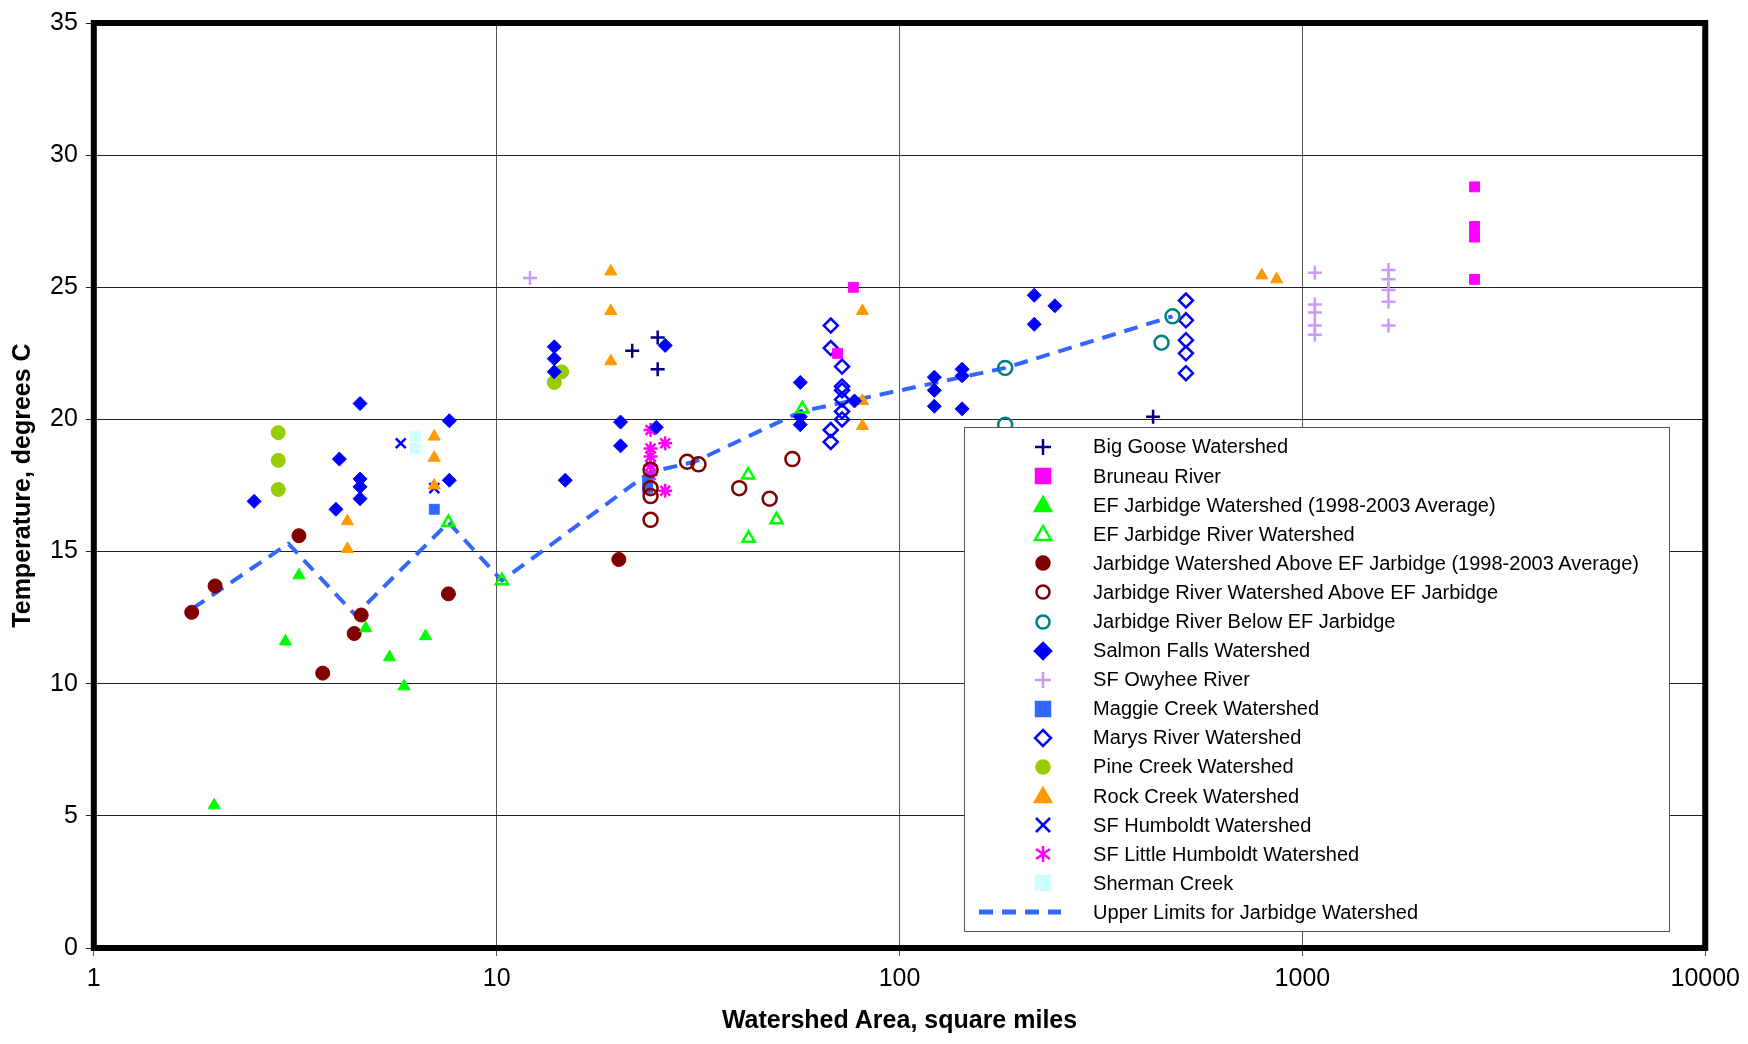 This screenshot has height=1044, width=1748. Describe the element at coordinates (1294, 505) in the screenshot. I see `legend-label: EF Jarbidge Watershed (1998-2003 Average)` at that location.